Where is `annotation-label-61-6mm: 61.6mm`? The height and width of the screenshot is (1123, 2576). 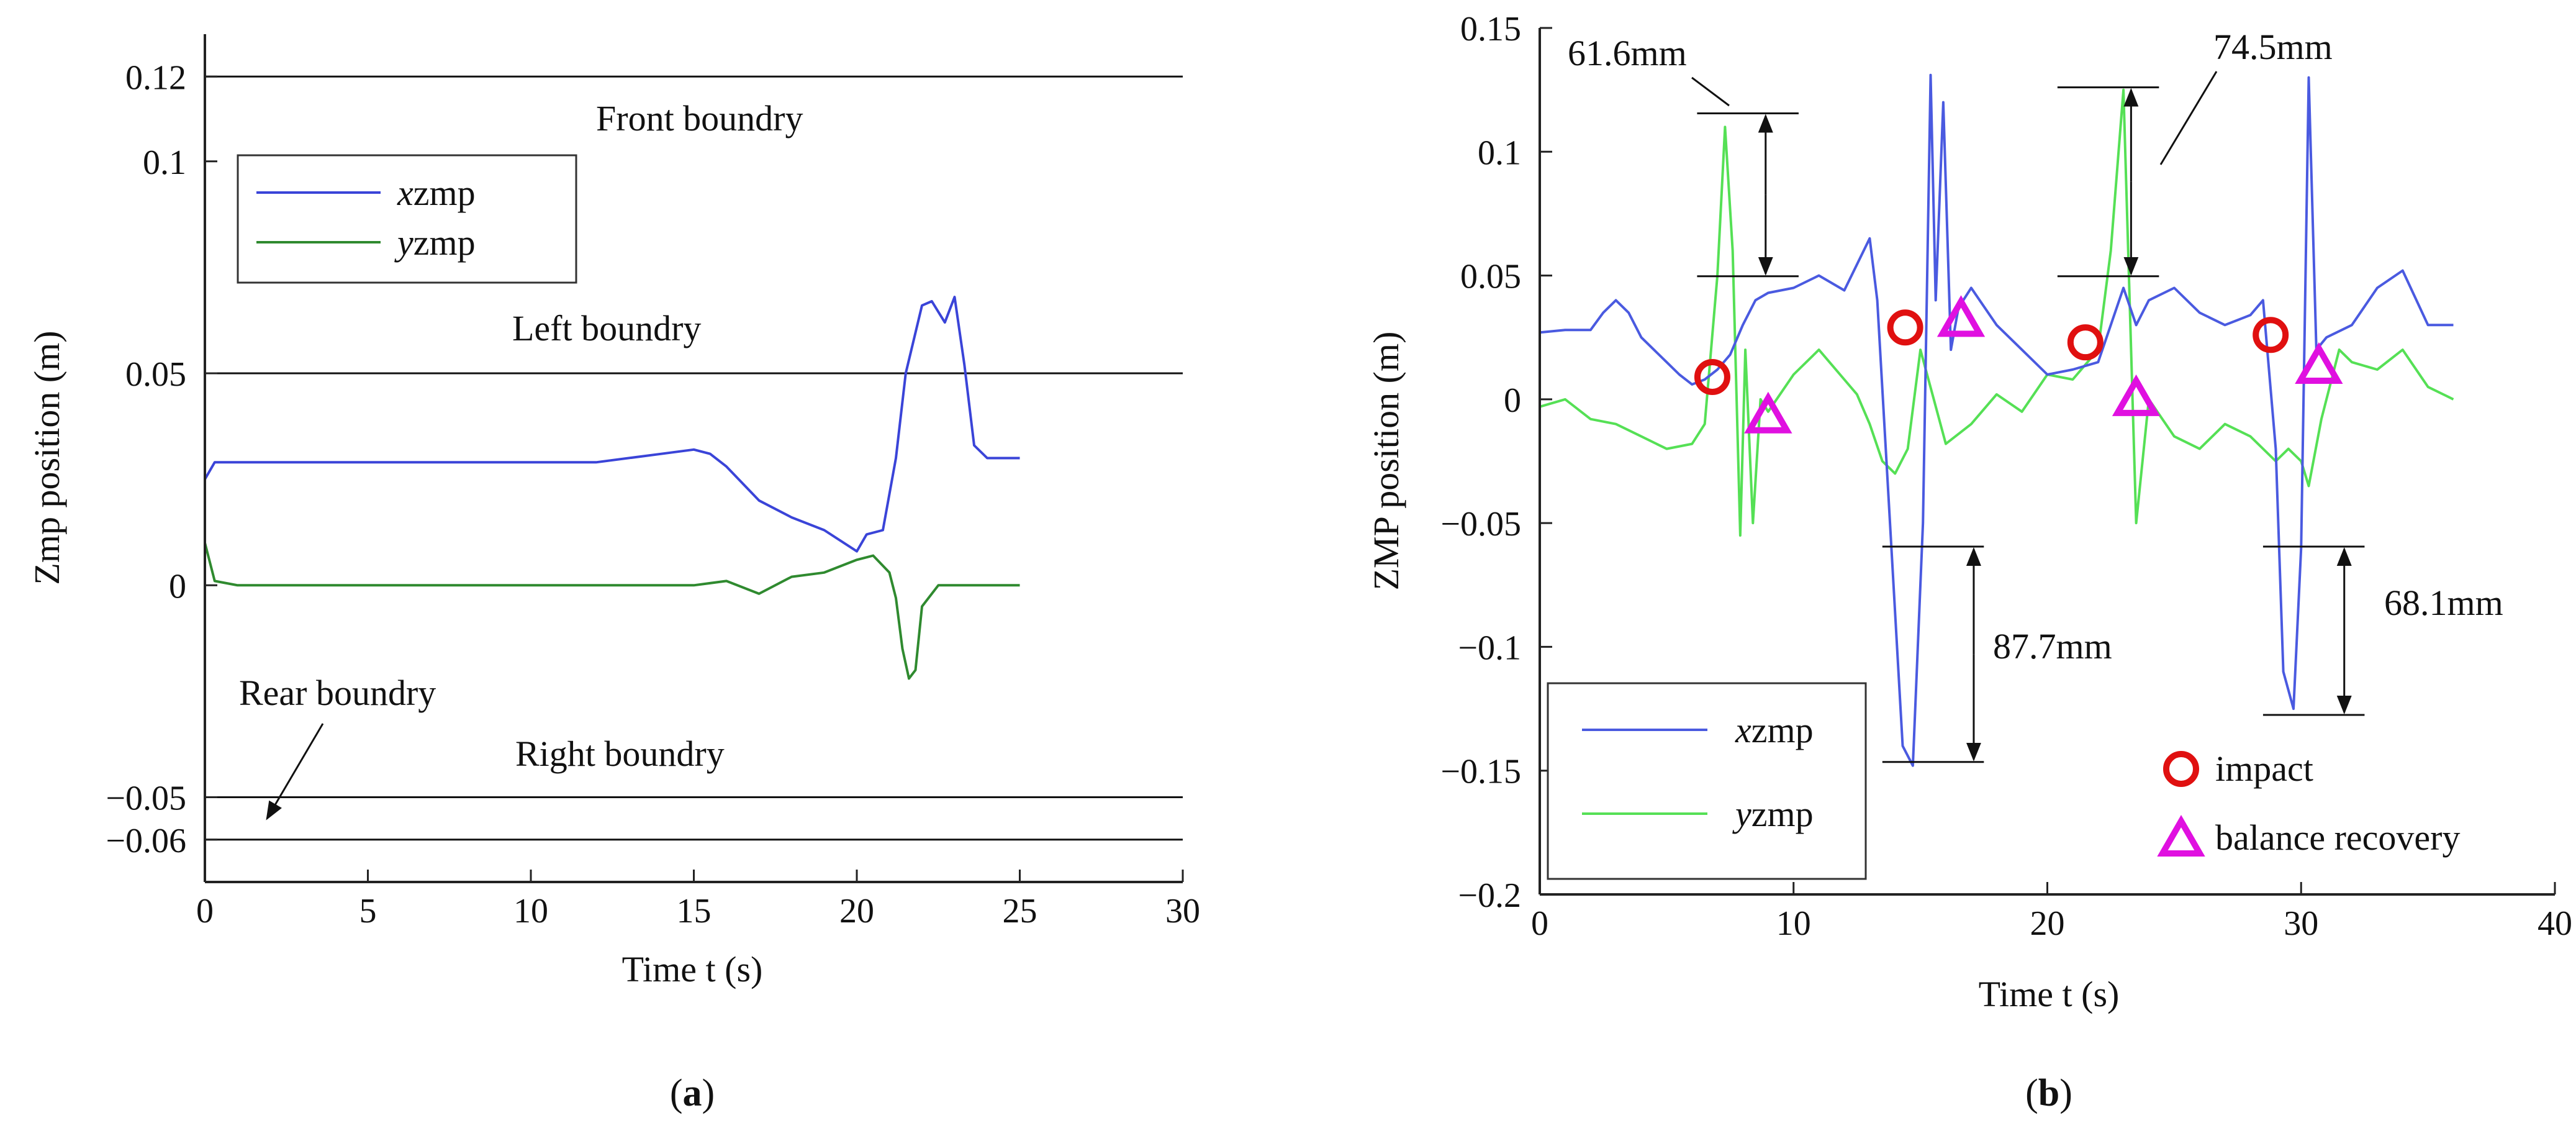 annotation-label-61-6mm: 61.6mm is located at coordinates (1627, 53).